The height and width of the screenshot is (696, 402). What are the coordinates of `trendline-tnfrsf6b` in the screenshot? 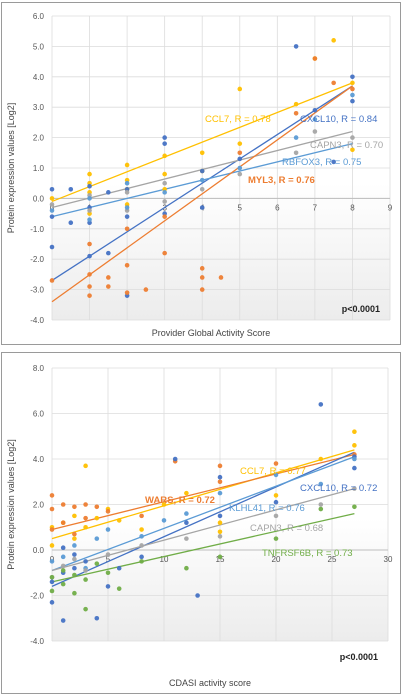 It's located at (203, 547).